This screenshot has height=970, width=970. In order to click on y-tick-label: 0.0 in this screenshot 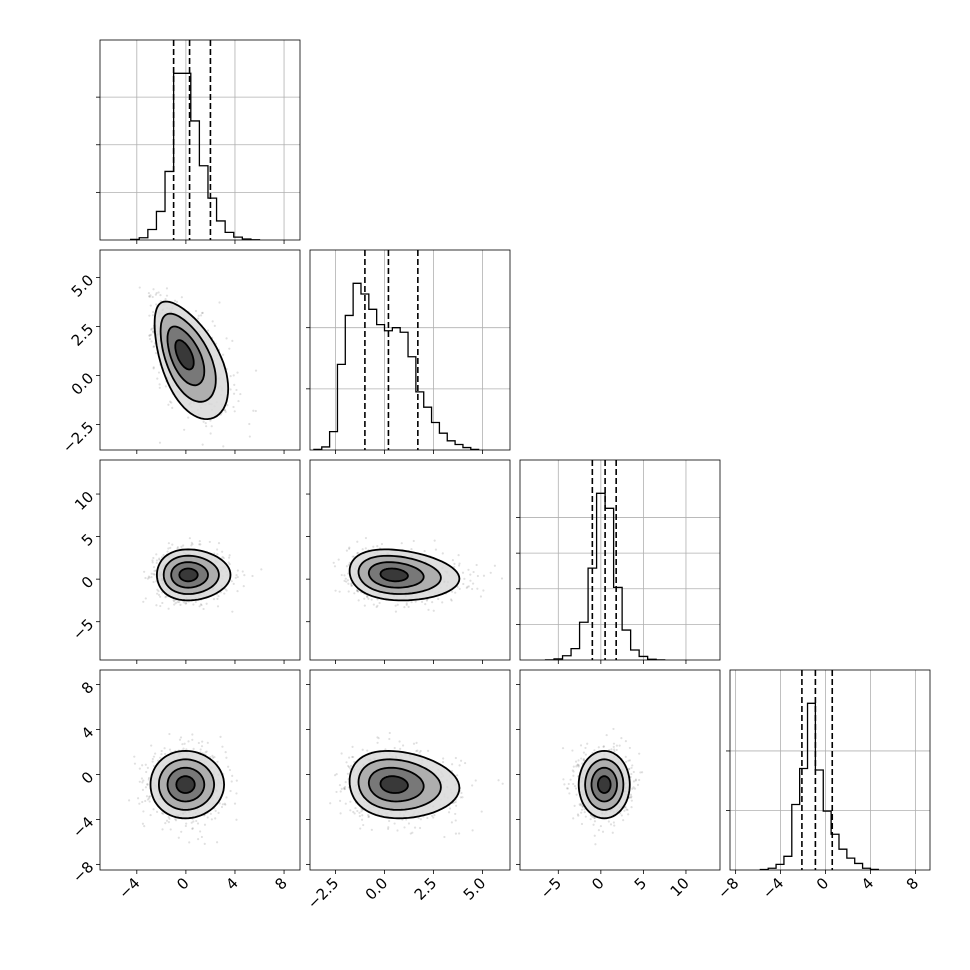, I will do `click(83, 384)`.